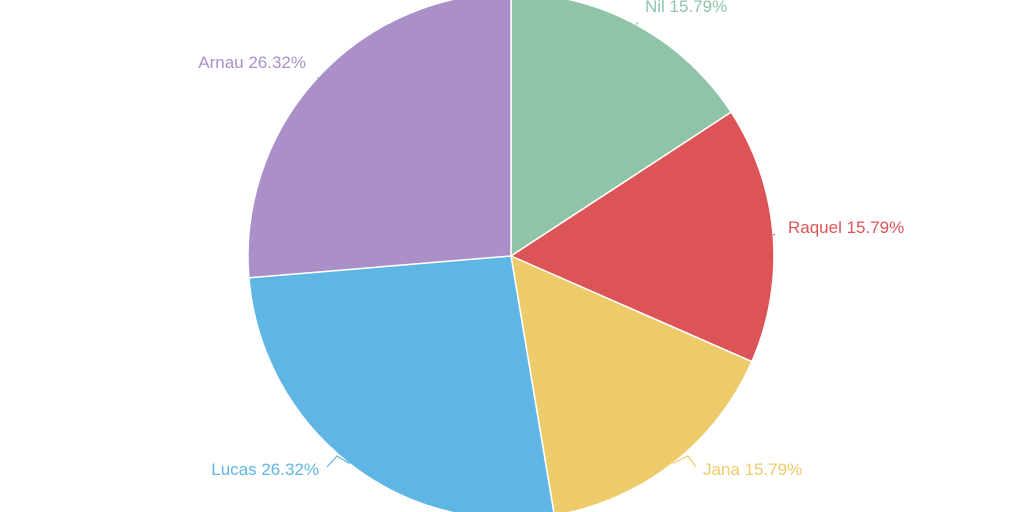 The width and height of the screenshot is (1024, 512). What do you see at coordinates (338, 461) in the screenshot?
I see `leader-line-lucas` at bounding box center [338, 461].